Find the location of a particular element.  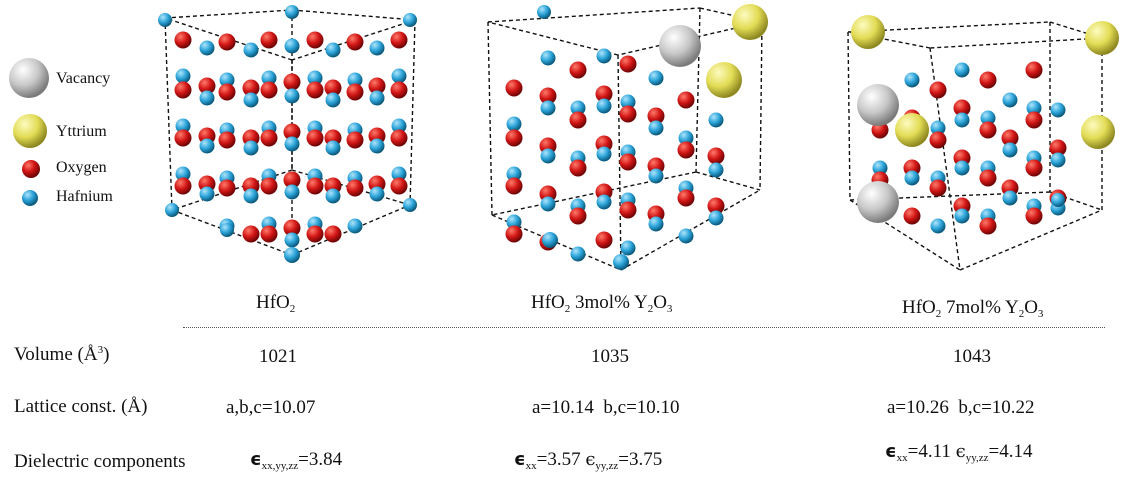

header-hfo2: HfO2 is located at coordinates (276, 303).